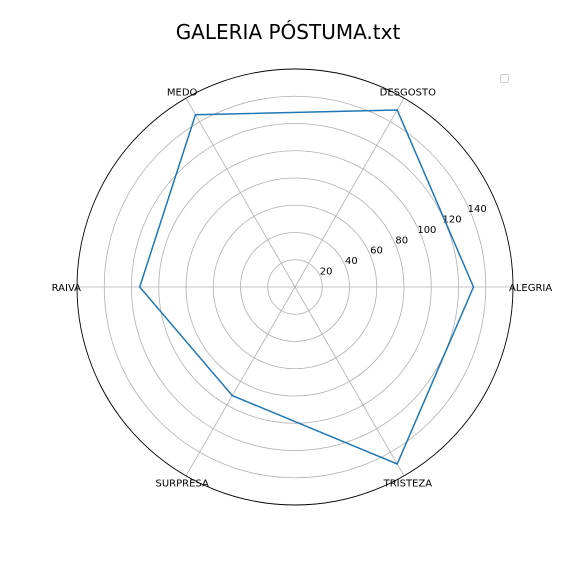 The height and width of the screenshot is (576, 576). What do you see at coordinates (477, 209) in the screenshot?
I see `r-tick-label-140: 140` at bounding box center [477, 209].